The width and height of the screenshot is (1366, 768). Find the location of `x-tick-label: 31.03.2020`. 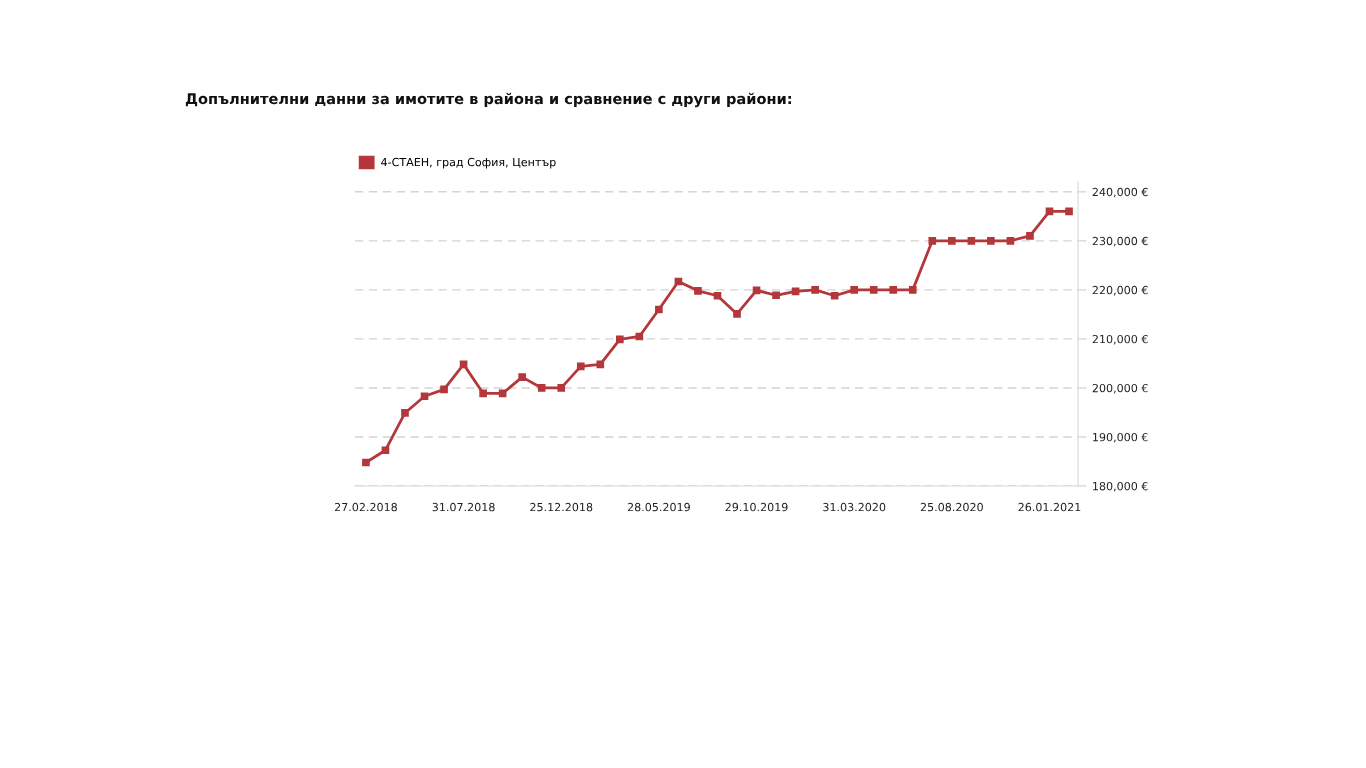

x-tick-label: 31.03.2020 is located at coordinates (854, 507).